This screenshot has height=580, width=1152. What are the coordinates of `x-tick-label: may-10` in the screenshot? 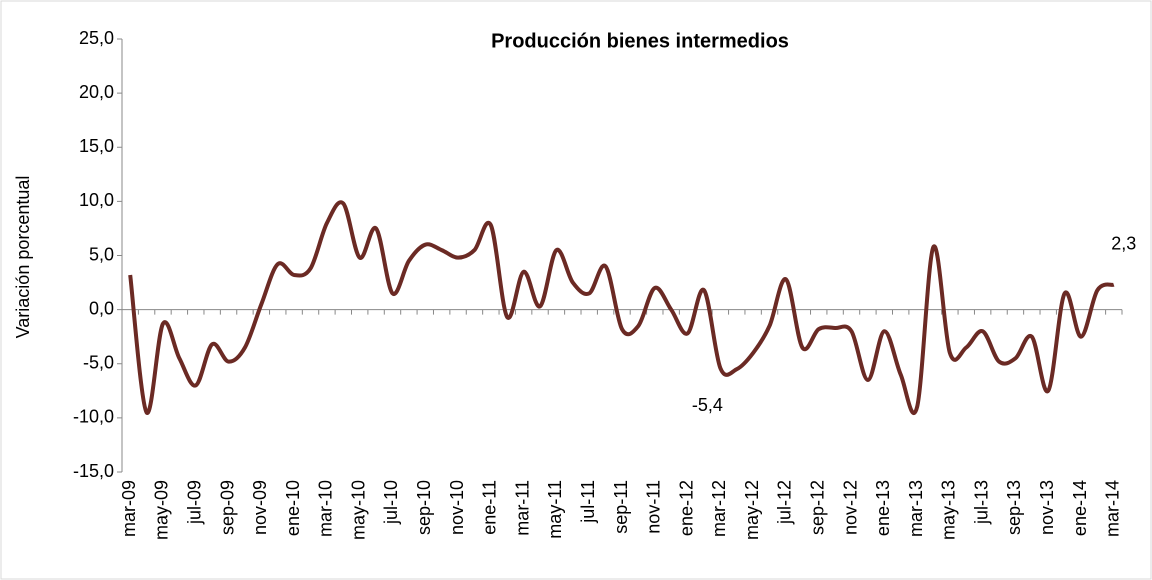 It's located at (358, 510).